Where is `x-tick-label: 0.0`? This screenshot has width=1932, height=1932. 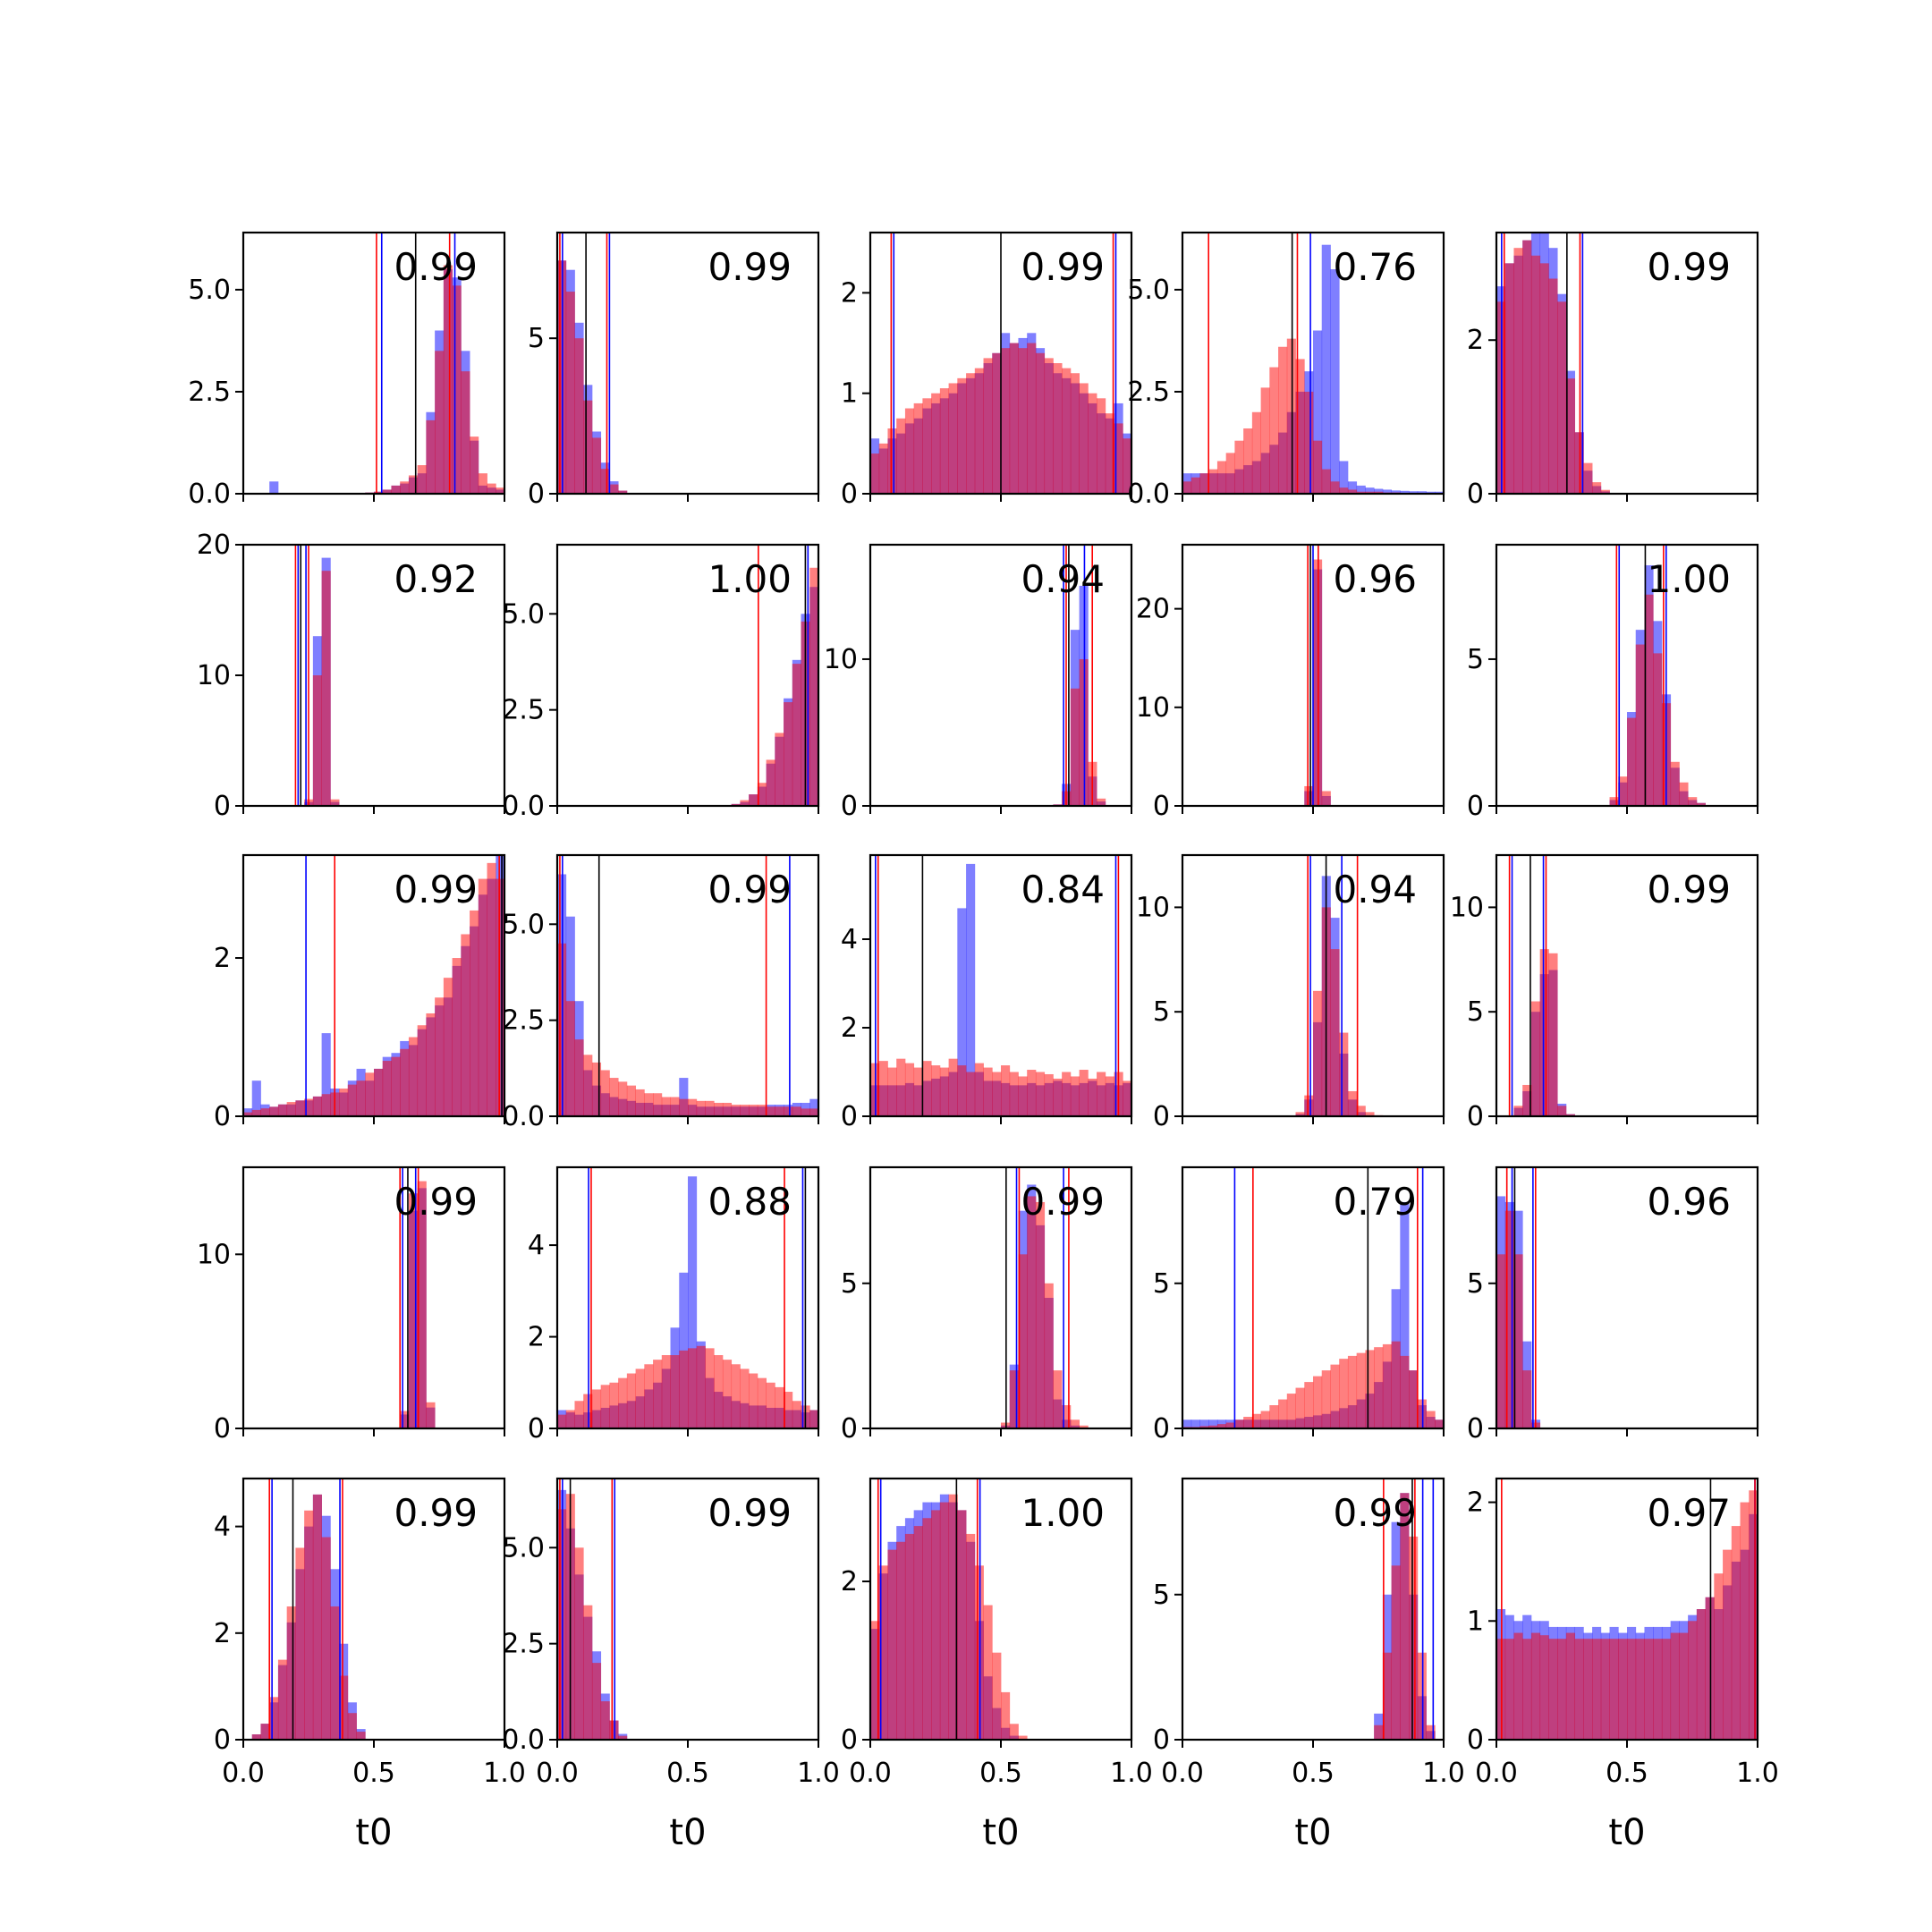 x-tick-label: 0.0 is located at coordinates (243, 1773).